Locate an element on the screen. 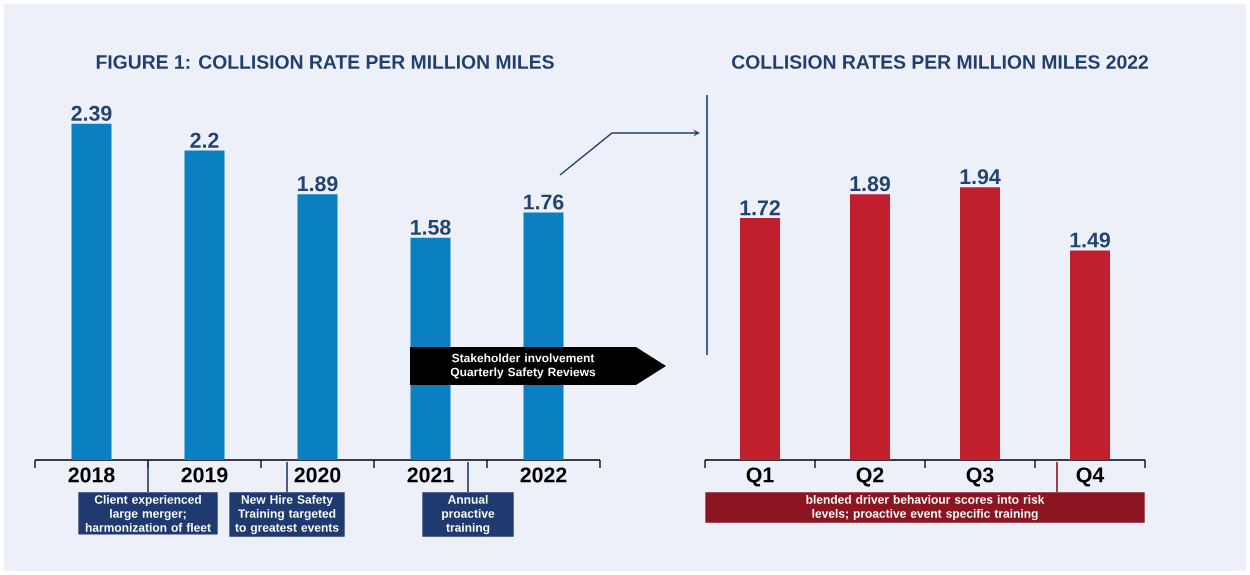 The image size is (1250, 575). annotation: Stakeholder involvement Quarterly Safety Reviews is located at coordinates (523, 366).